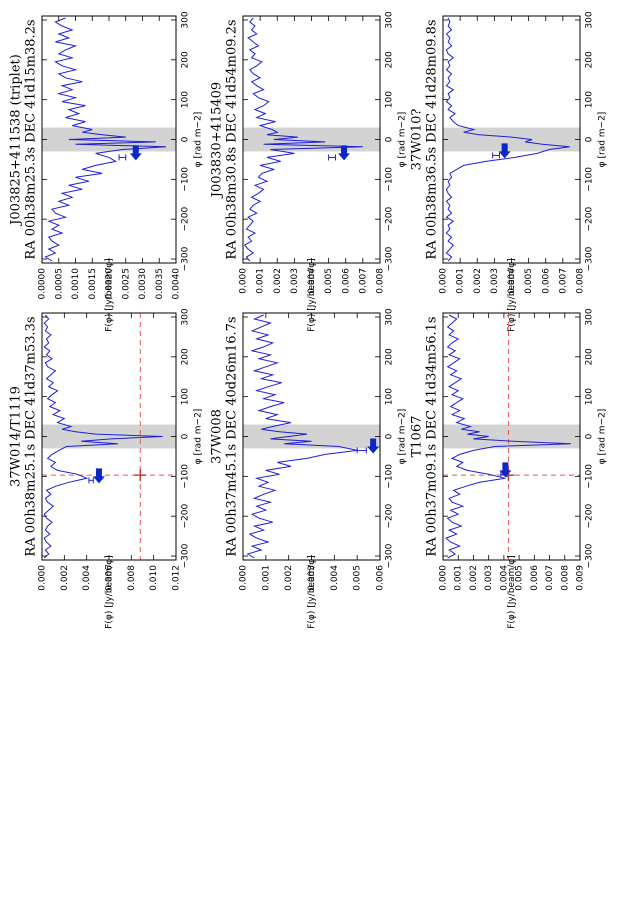 Image resolution: width=626 pixels, height=900 pixels. What do you see at coordinates (31, 139) in the screenshot?
I see `panel-subtitle: RA 00h38m25.3s DEC 41d15m38.2s` at bounding box center [31, 139].